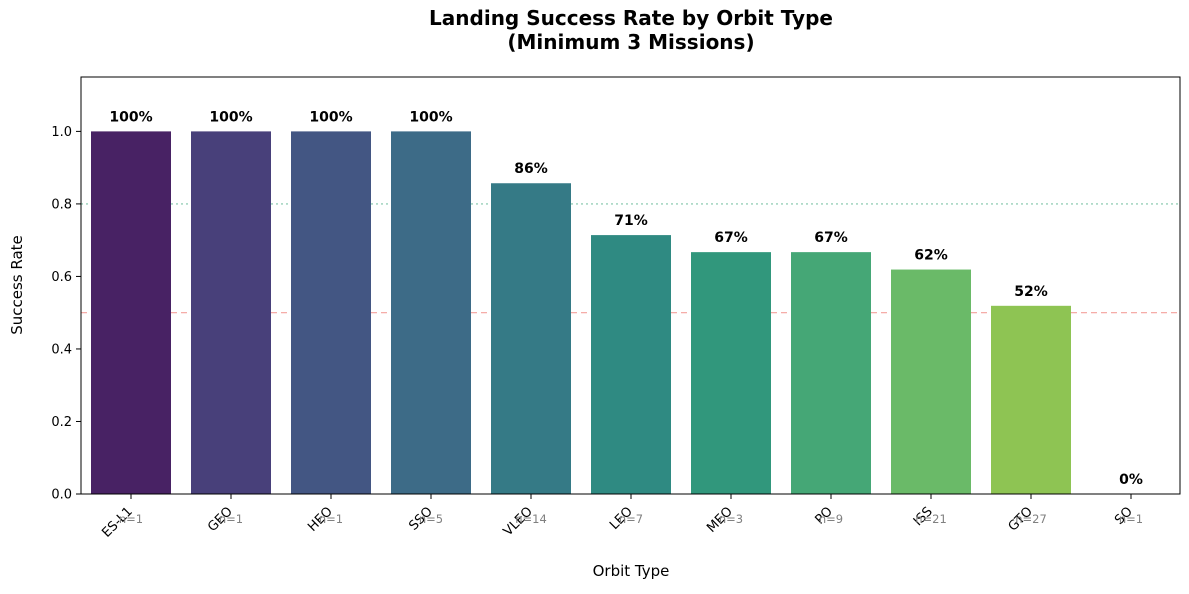 Image resolution: width=1189 pixels, height=594 pixels. Describe the element at coordinates (831, 373) in the screenshot. I see `bar-po` at that location.